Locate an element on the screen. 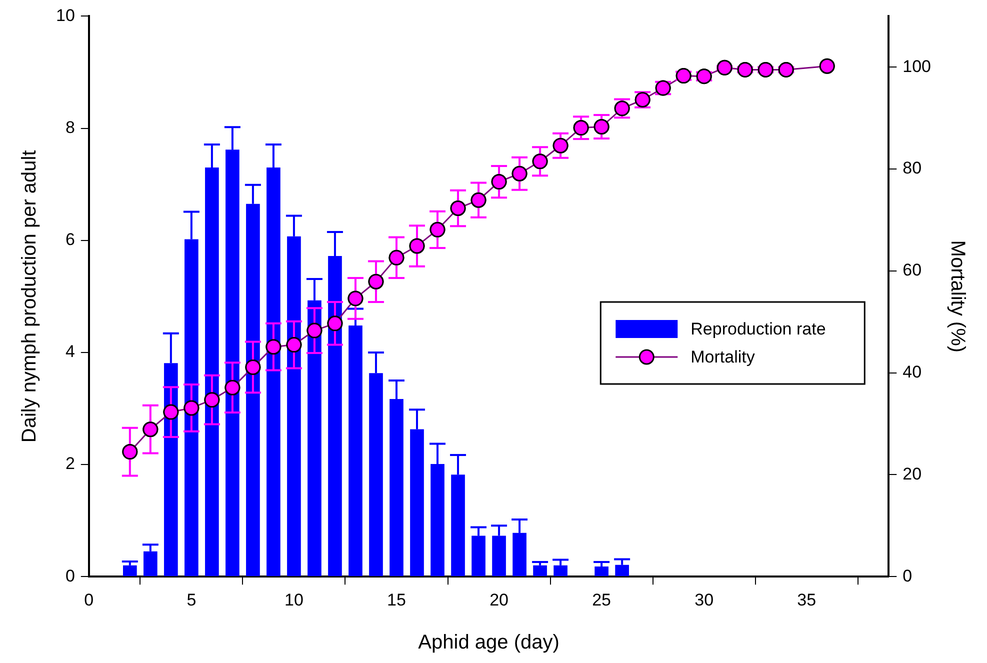 Image resolution: width=987 pixels, height=663 pixels. y-axis-title: Daily nymph production per adult is located at coordinates (29, 296).